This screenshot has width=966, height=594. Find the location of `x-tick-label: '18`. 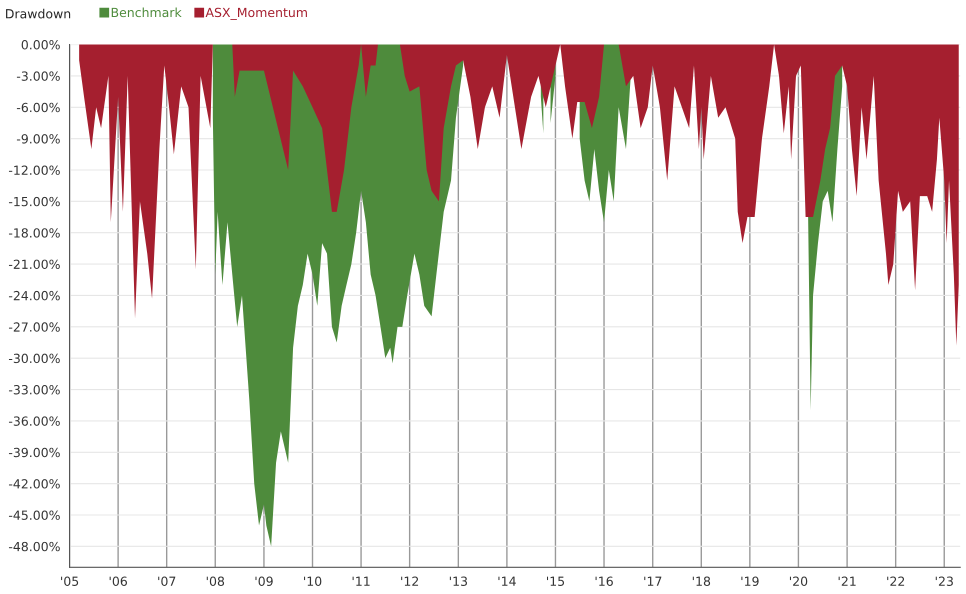

x-tick-label: '18 is located at coordinates (701, 581).